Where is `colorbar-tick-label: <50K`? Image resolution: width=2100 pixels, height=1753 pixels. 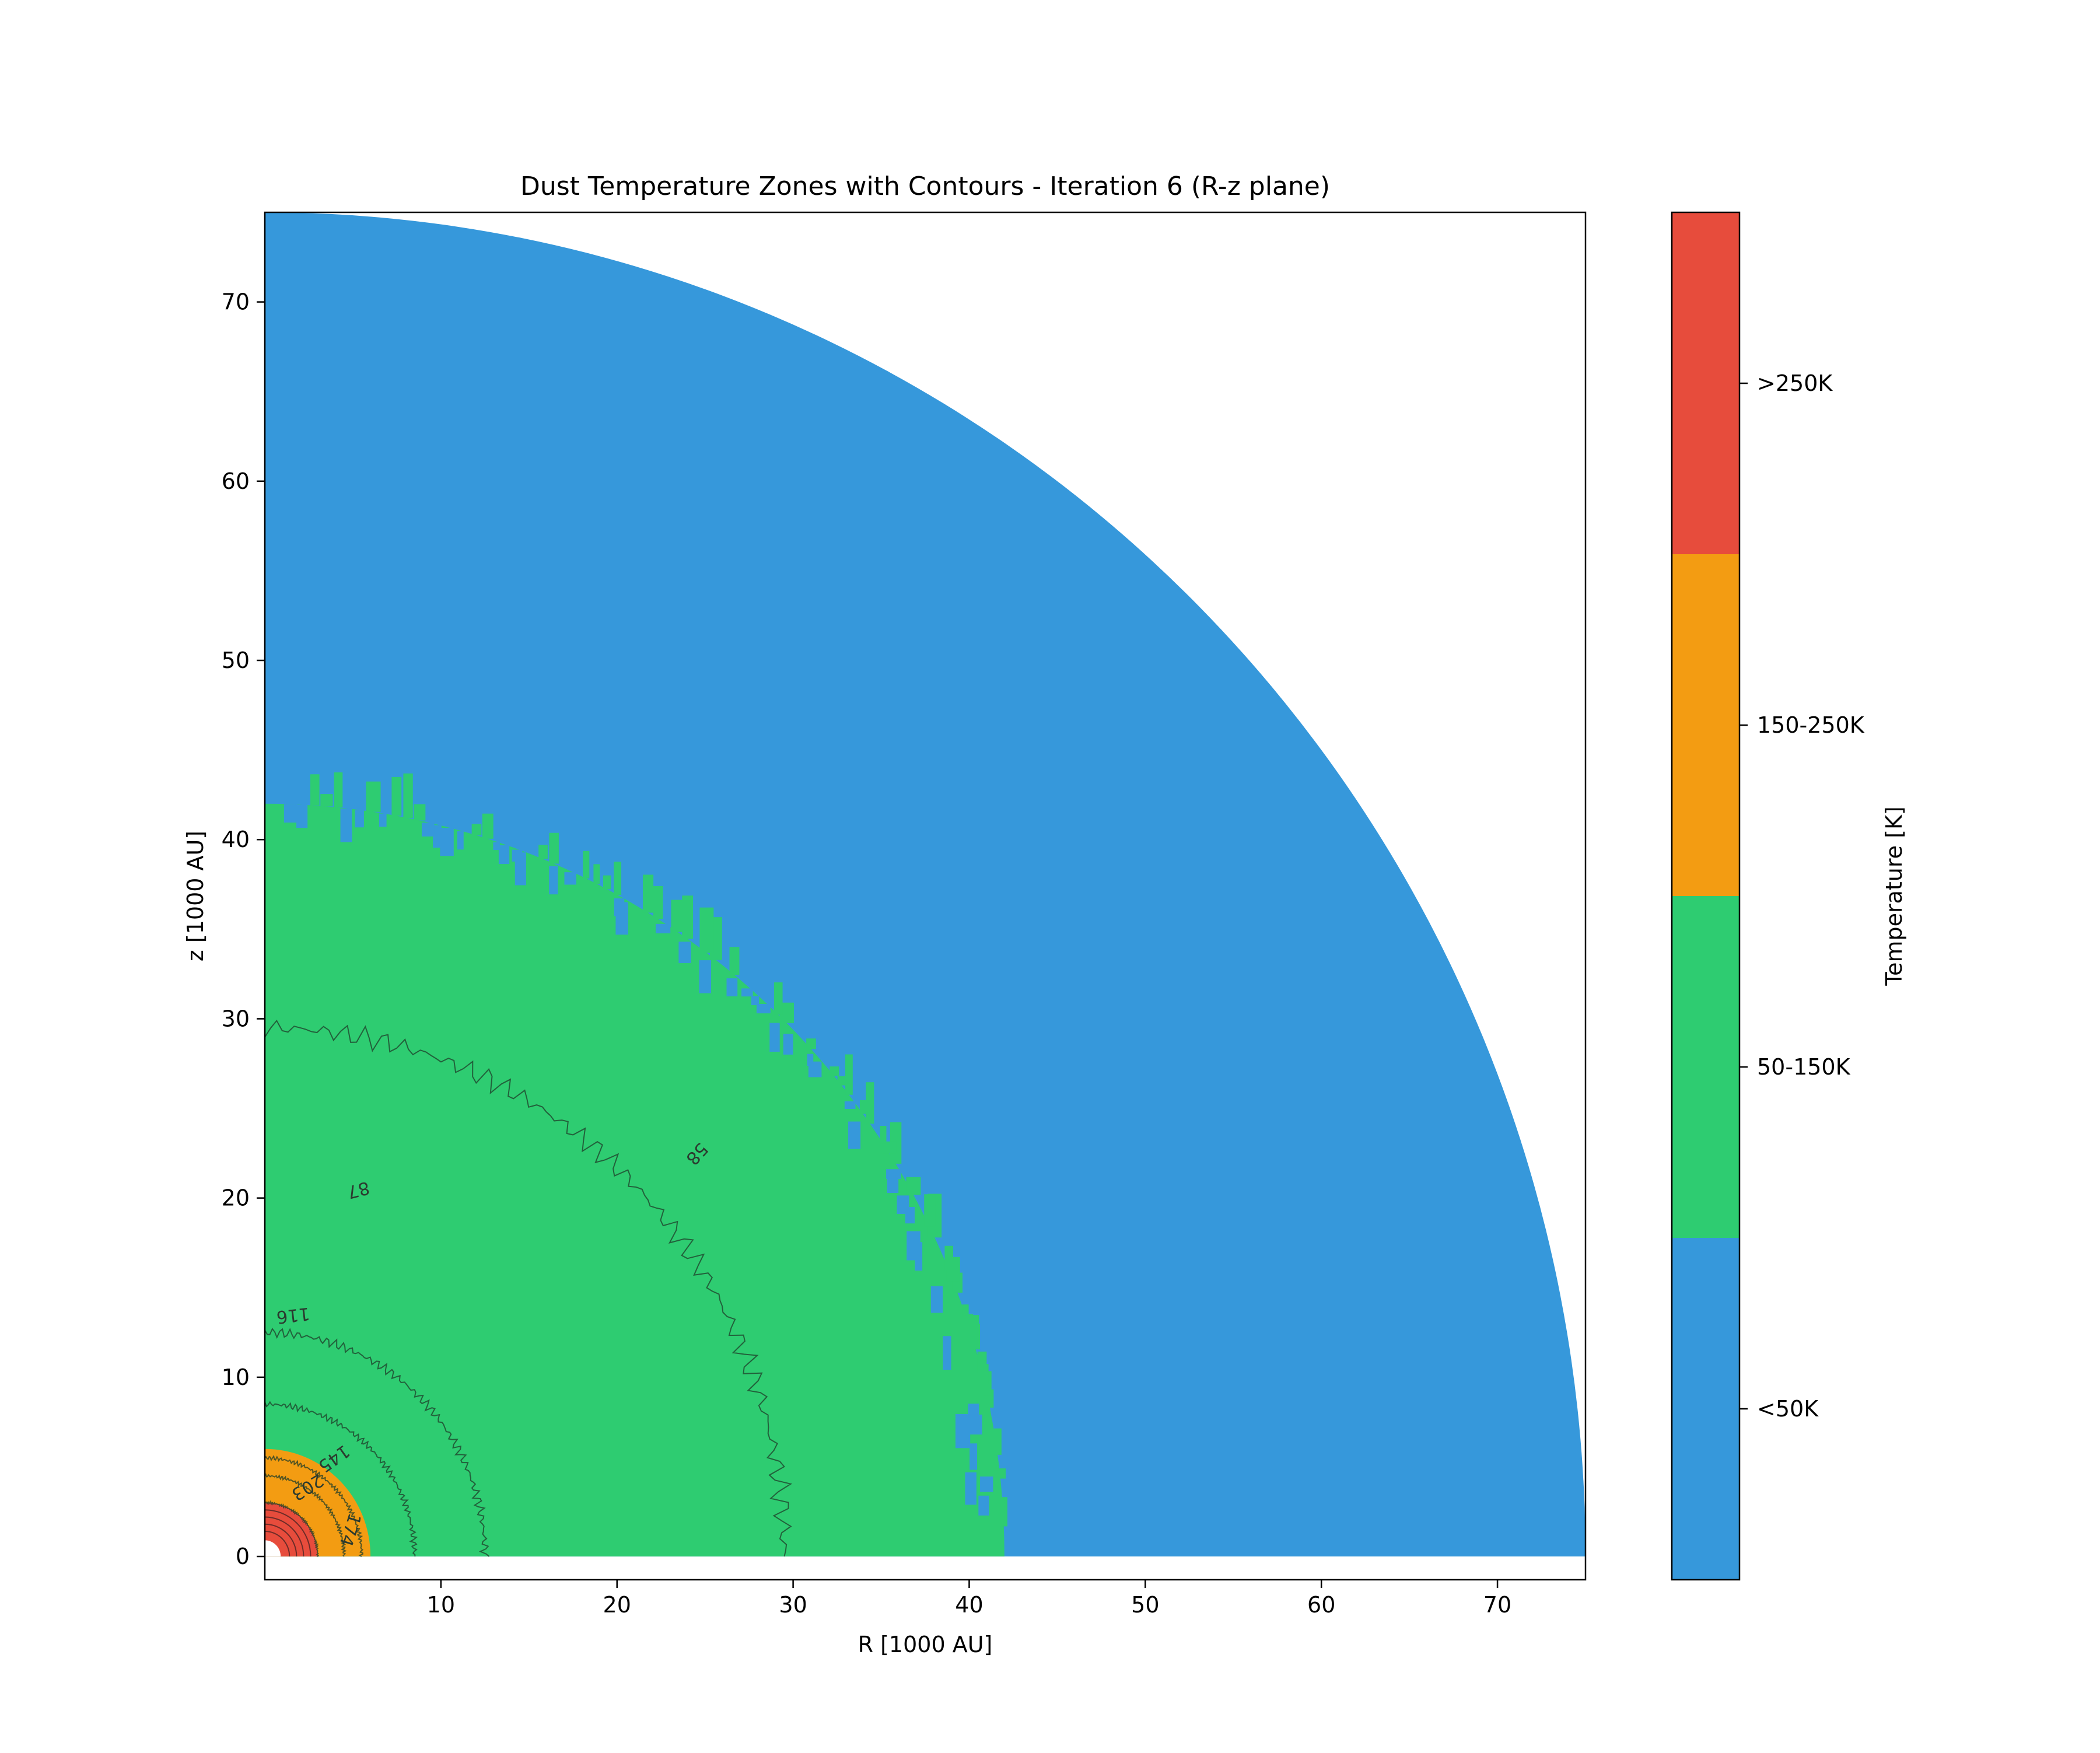
colorbar-tick-label: <50K is located at coordinates (1788, 1409).